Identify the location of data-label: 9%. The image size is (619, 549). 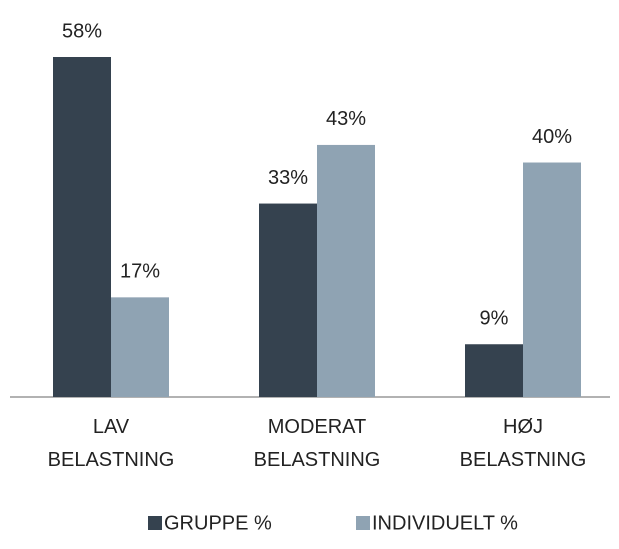
(494, 319).